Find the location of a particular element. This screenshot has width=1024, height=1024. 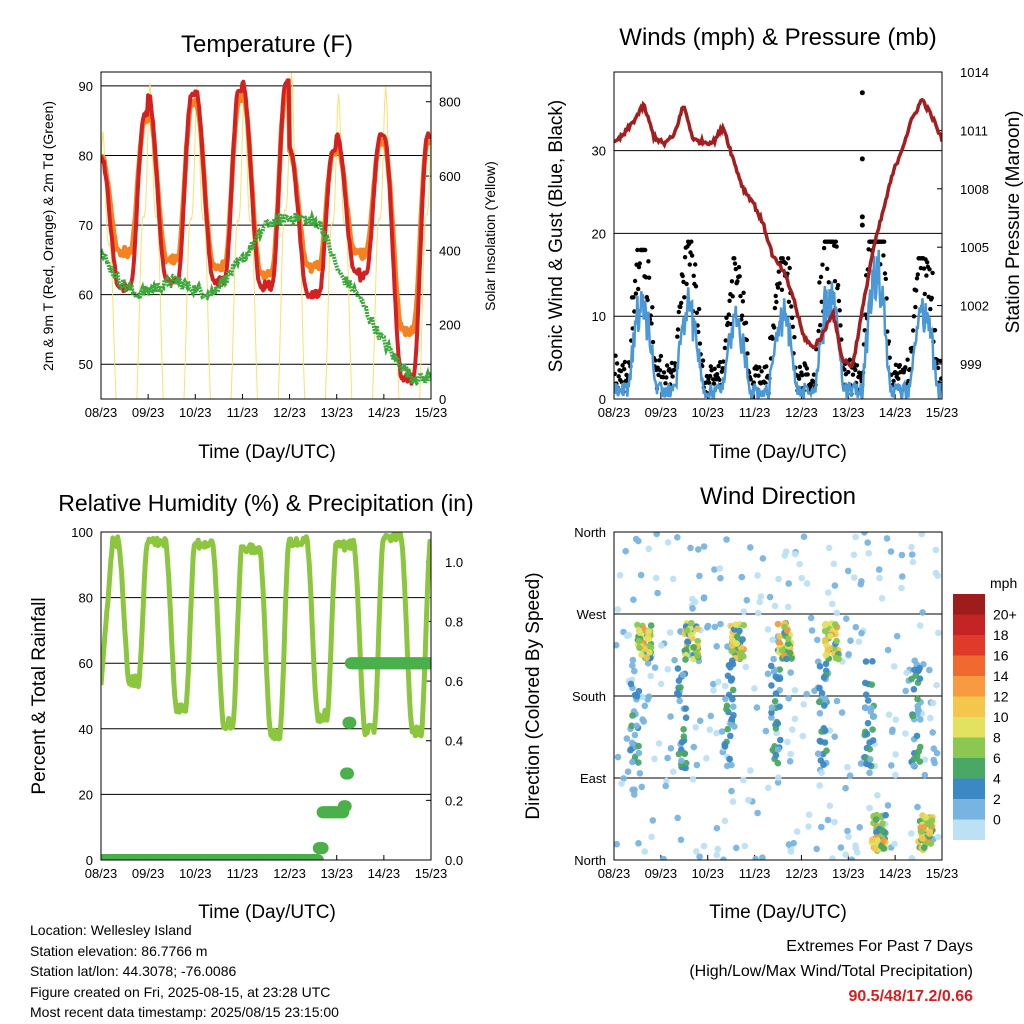

temperature-ytick-label: 50 is located at coordinates (86, 364).